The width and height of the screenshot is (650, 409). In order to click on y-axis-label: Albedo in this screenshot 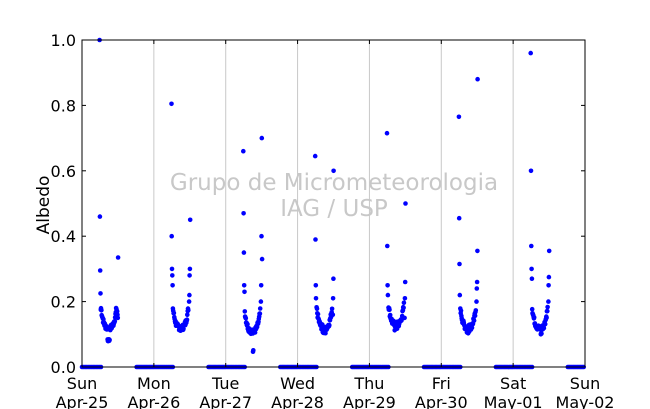, I will do `click(44, 205)`.